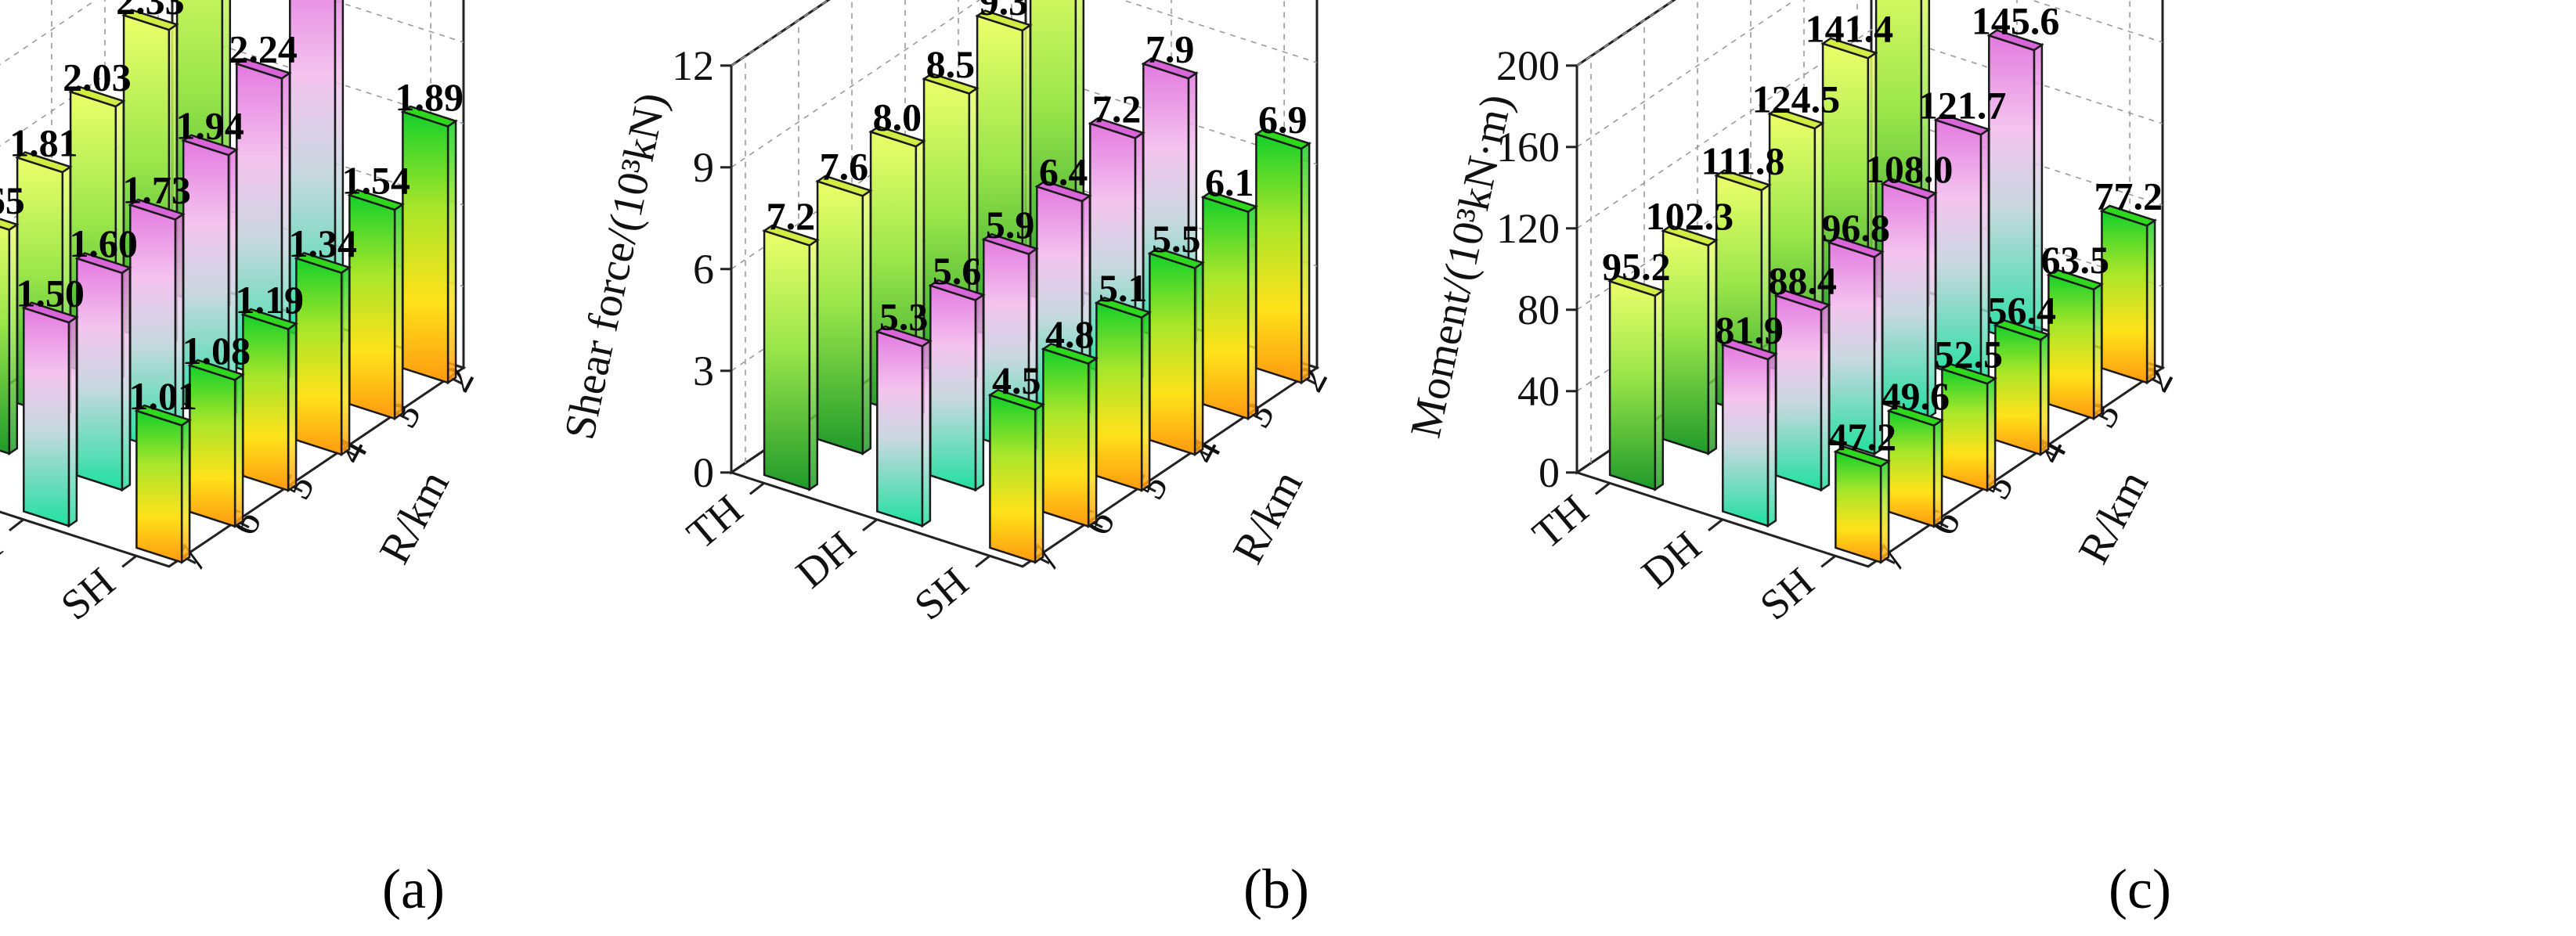  I want to click on z-tick-label: 160, so click(1528, 147).